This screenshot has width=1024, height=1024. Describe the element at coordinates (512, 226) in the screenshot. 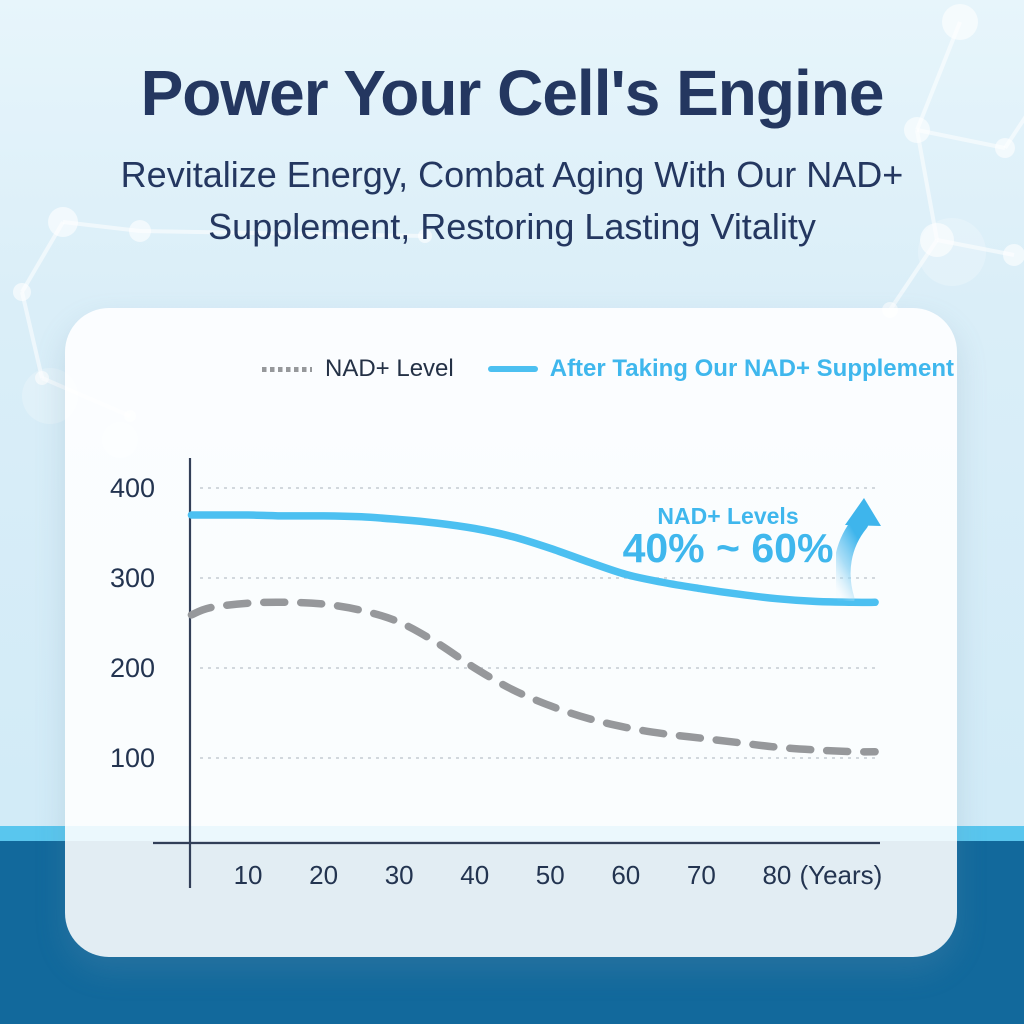

I see `page-subtitle-line2: Supplement, Restoring Lasting Vitality` at that location.